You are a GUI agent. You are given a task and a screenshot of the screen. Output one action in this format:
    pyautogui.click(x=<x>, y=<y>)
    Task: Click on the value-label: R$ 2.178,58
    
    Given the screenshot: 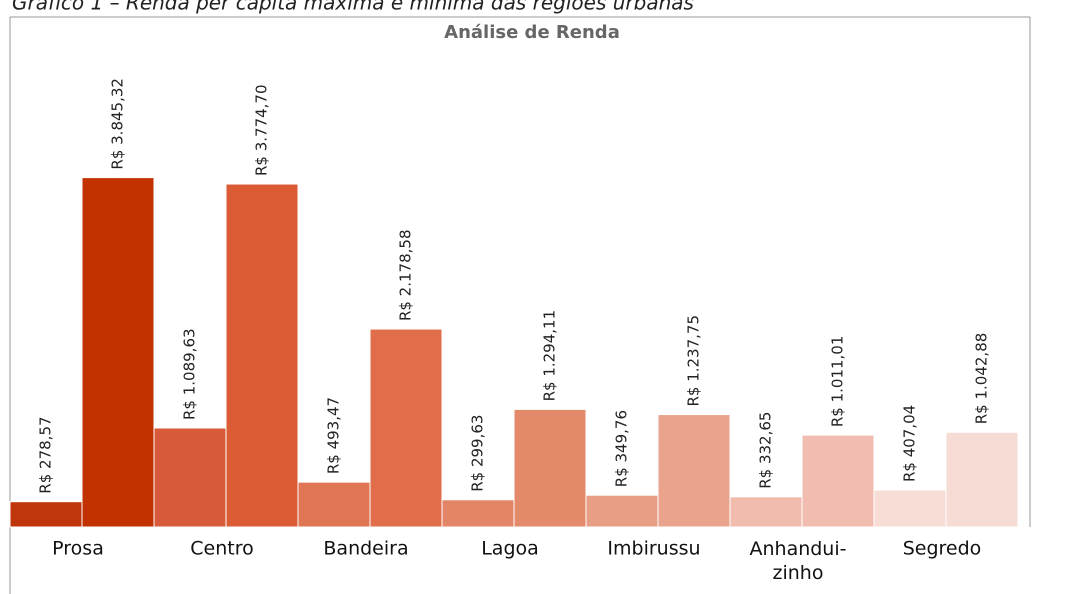 What is the action you would take?
    pyautogui.click(x=406, y=276)
    